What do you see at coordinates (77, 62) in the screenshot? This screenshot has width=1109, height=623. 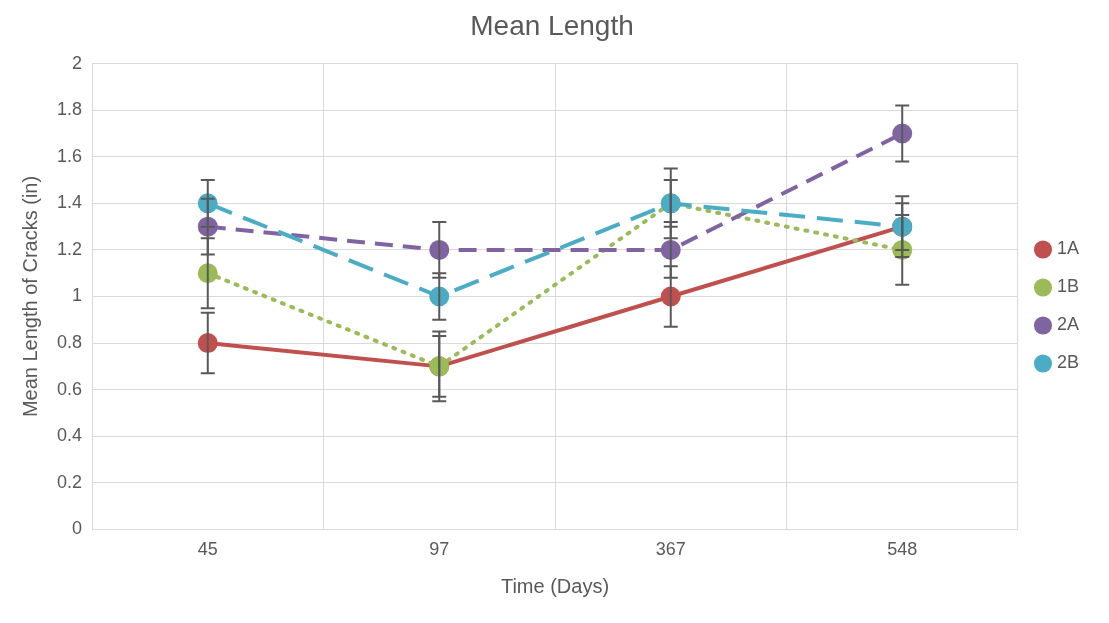 I see `y-tick-label: 2` at bounding box center [77, 62].